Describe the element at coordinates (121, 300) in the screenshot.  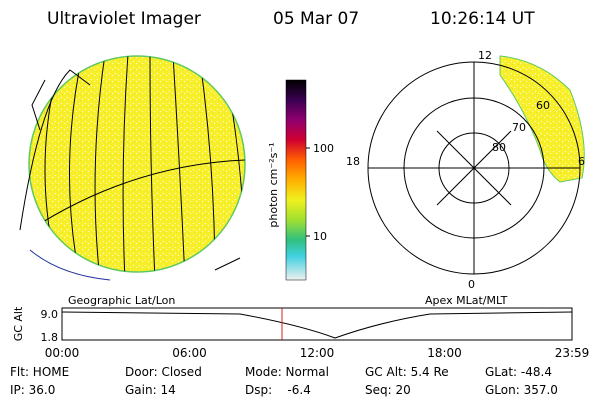
I see `caption: Geographic Lat/Lon` at that location.